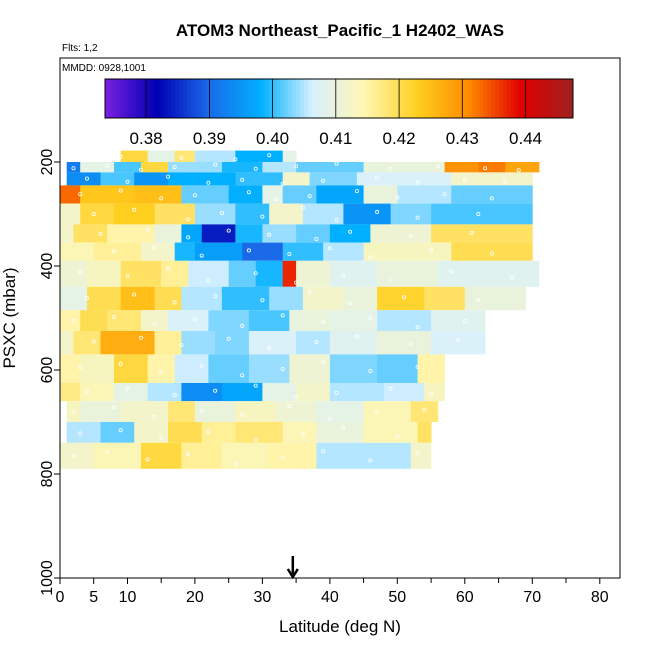 The image size is (650, 650). I want to click on x-tick-label: 0, so click(60, 597).